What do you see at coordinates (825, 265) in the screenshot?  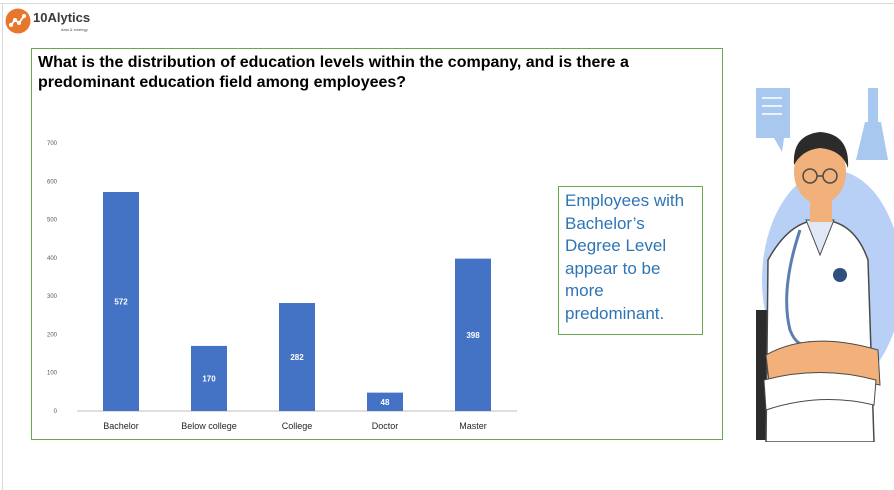 I see `doctor-illustration` at bounding box center [825, 265].